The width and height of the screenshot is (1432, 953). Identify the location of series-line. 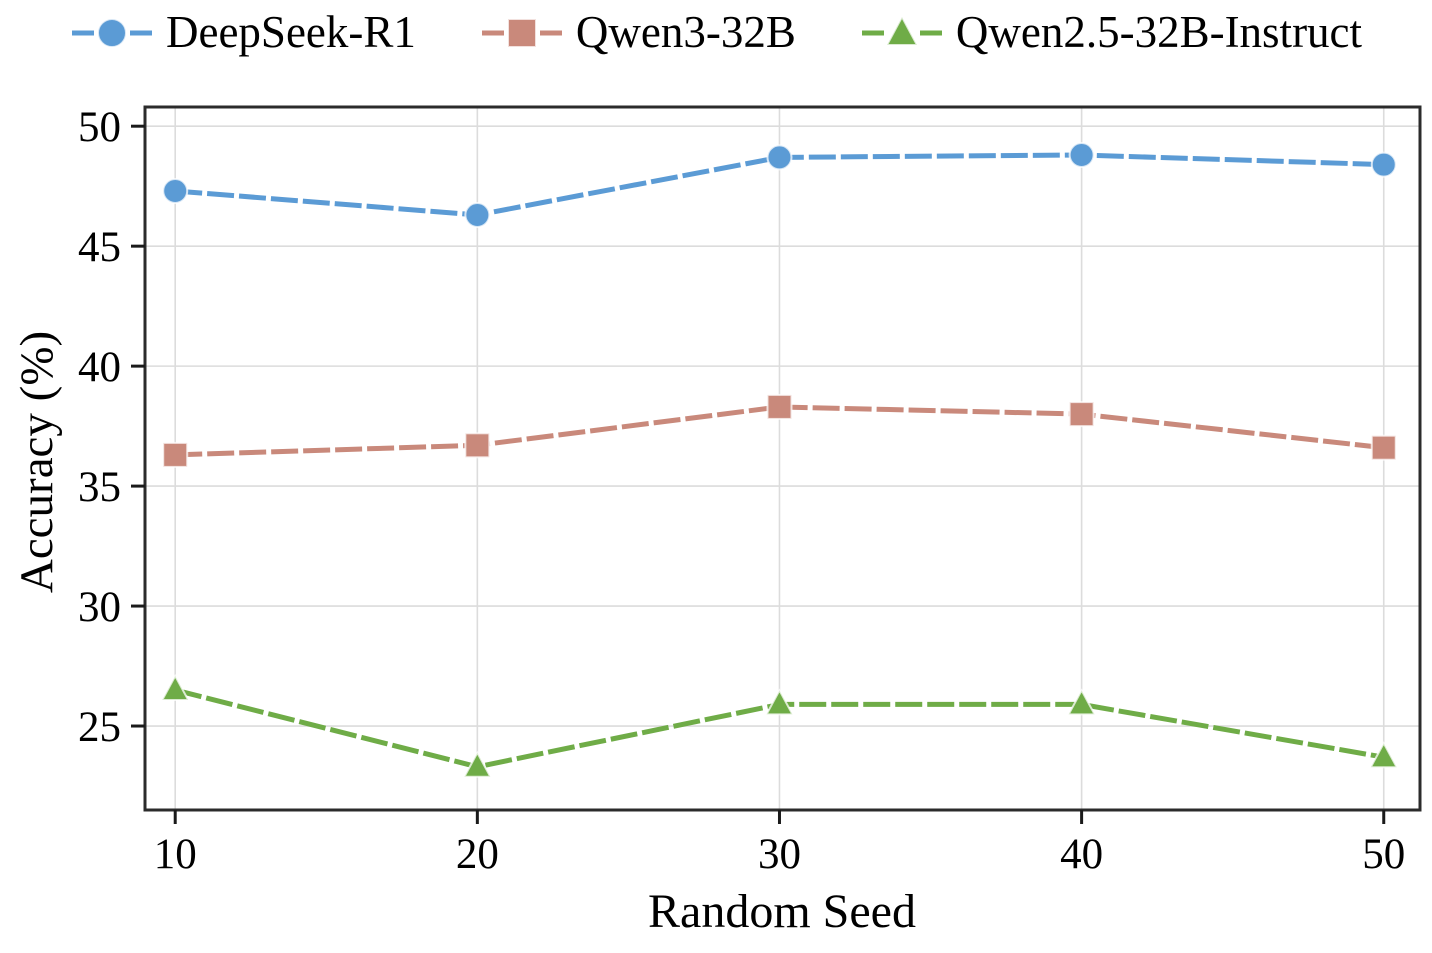
(780, 431).